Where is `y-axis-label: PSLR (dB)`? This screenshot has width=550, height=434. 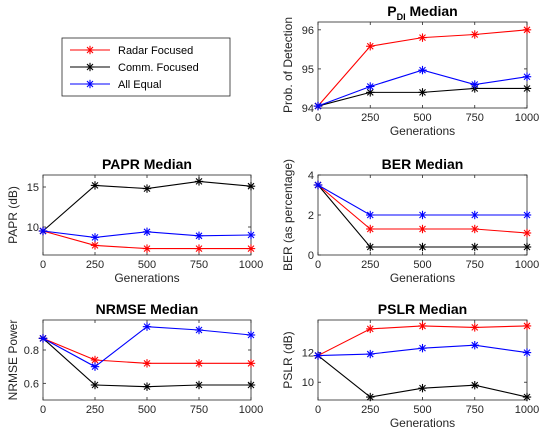 y-axis-label: PSLR (dB) is located at coordinates (288, 359).